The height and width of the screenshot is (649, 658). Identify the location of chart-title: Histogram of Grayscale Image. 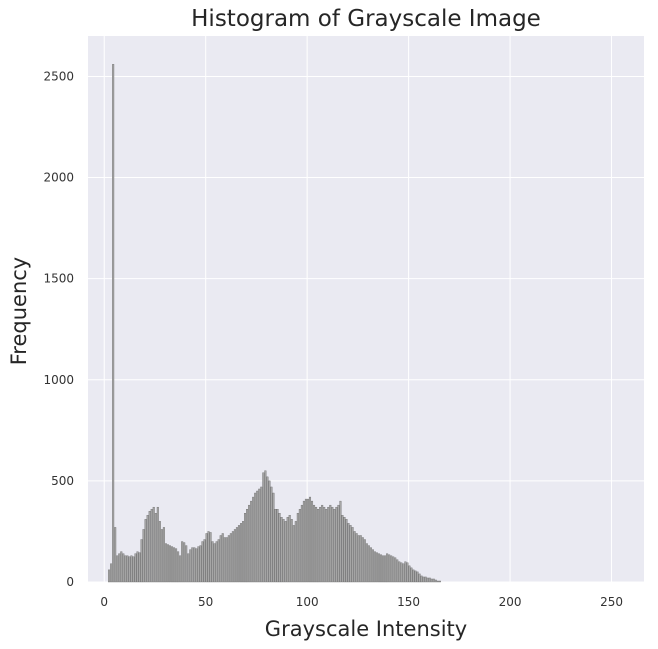
(366, 19).